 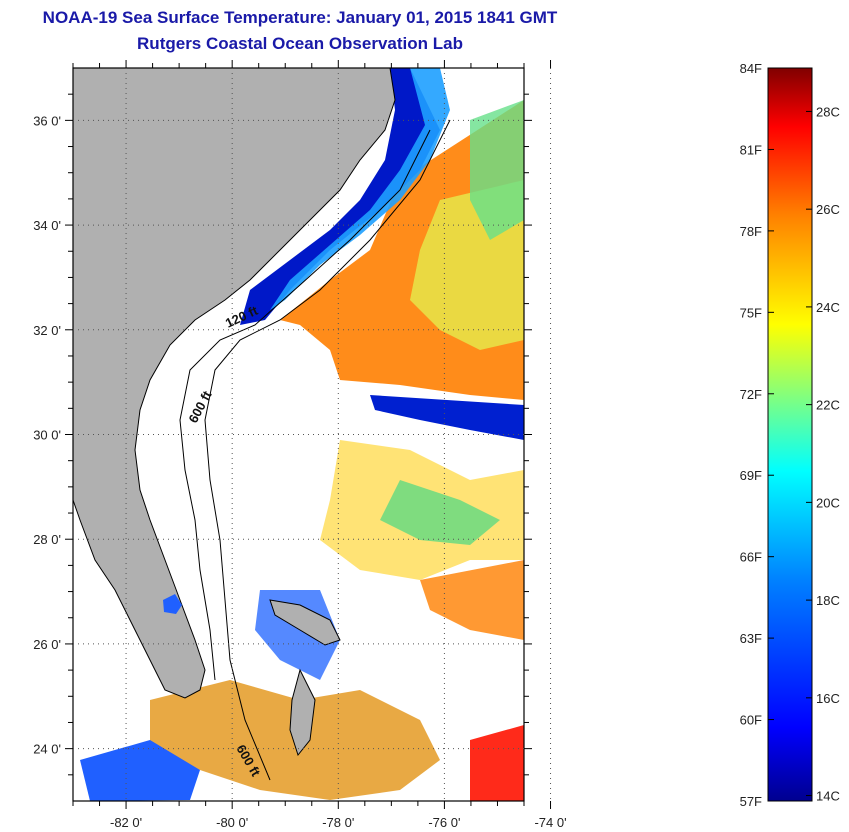 What do you see at coordinates (751, 149) in the screenshot?
I see `colorbar-f-label: 81F` at bounding box center [751, 149].